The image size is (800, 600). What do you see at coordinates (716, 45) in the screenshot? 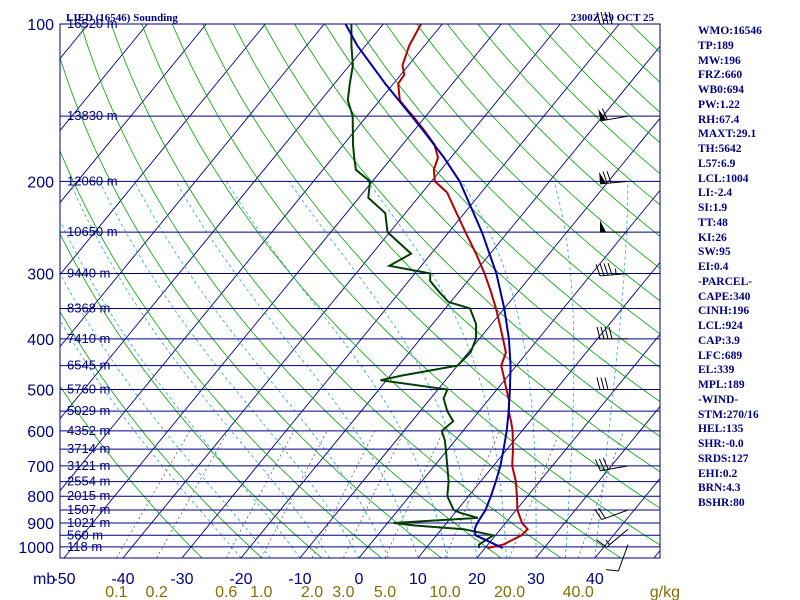
I see `index-line: TP:189` at bounding box center [716, 45].